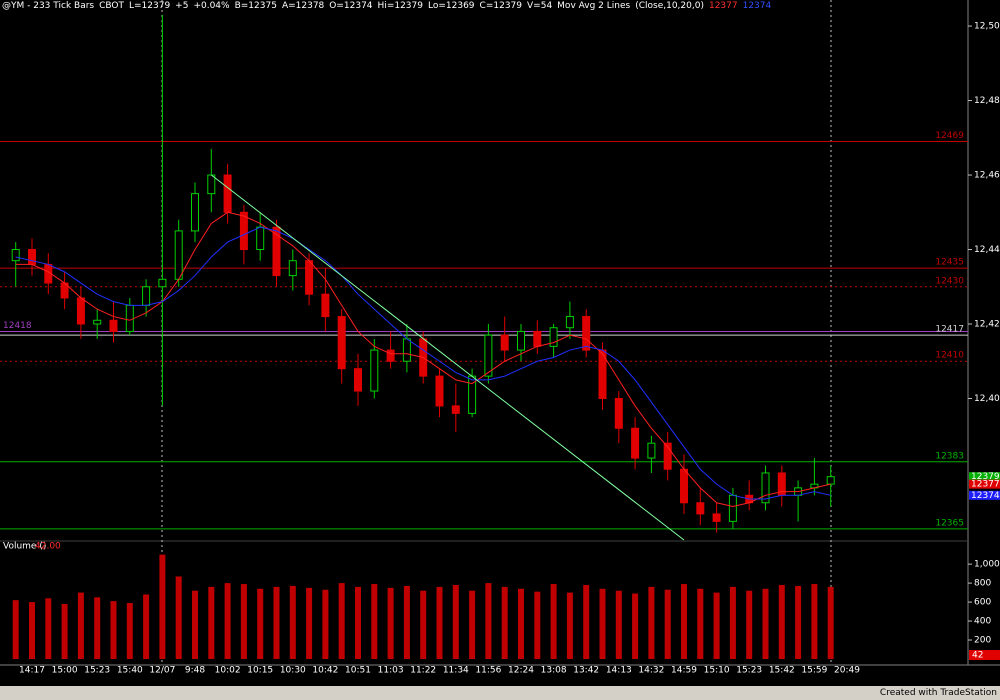 The height and width of the screenshot is (700, 1000). Describe the element at coordinates (987, 399) in the screenshot. I see `y-tick-label: 12,400` at that location.